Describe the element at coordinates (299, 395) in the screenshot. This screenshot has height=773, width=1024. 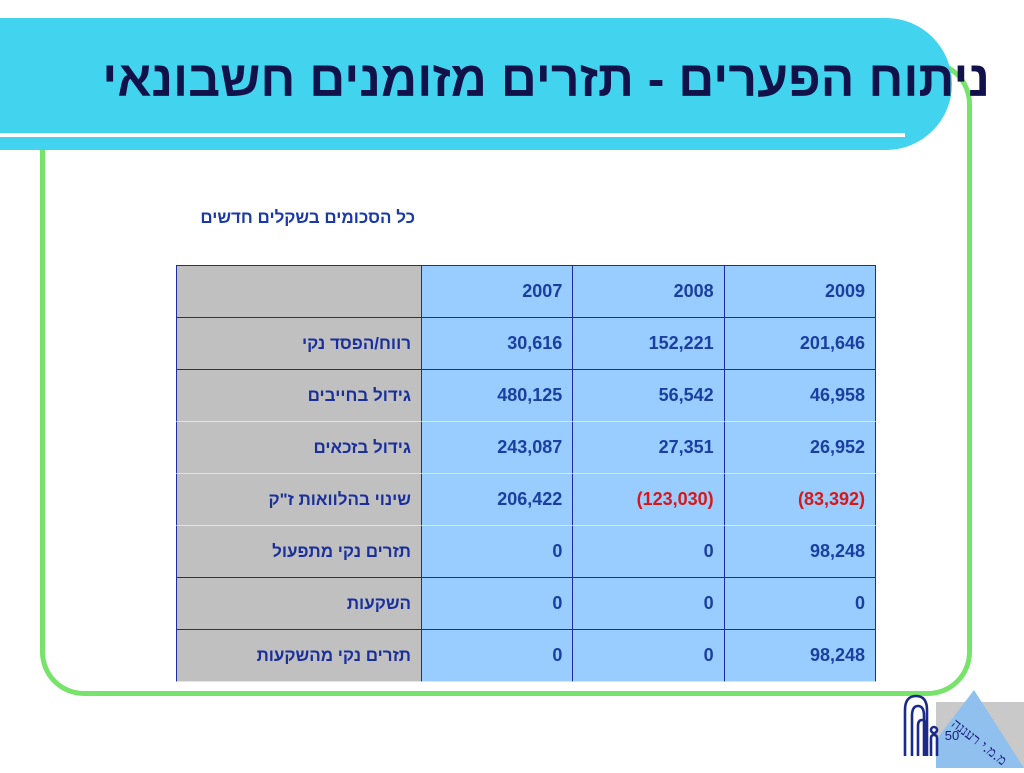
I see `row-label: גידול בחייבים` at that location.